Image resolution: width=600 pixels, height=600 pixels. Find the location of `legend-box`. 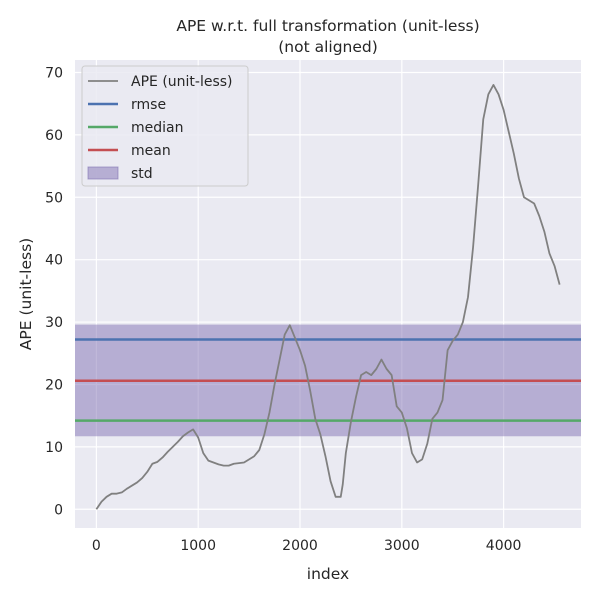

legend-box is located at coordinates (165, 126).